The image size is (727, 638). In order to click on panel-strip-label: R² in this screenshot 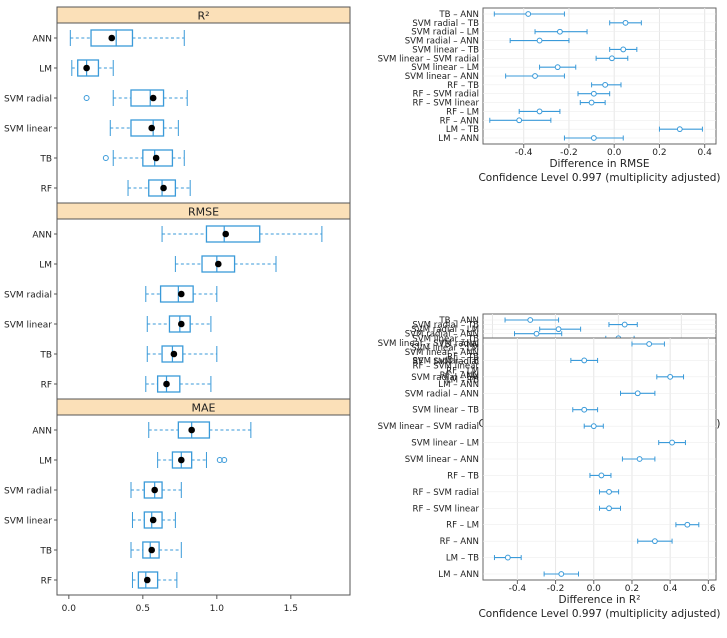, I will do `click(203, 16)`.